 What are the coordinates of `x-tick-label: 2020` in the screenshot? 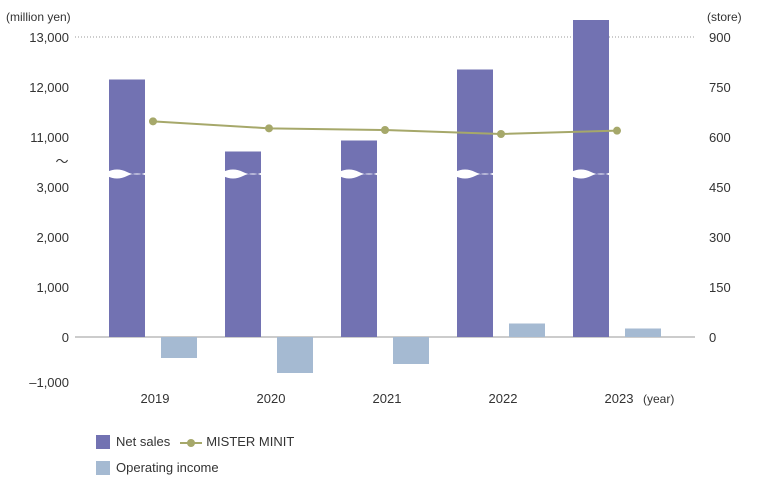 It's located at (271, 398).